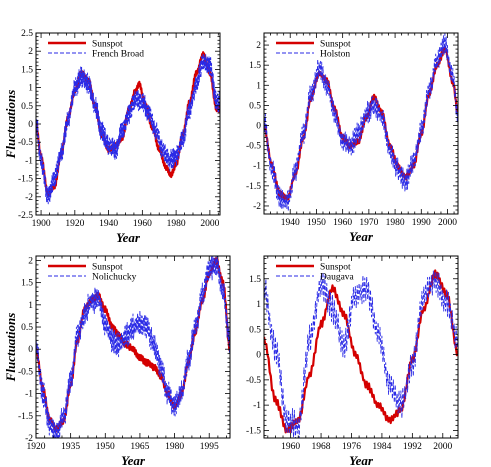  Describe the element at coordinates (209, 447) in the screenshot. I see `x-tick-label: 1995` at that location.